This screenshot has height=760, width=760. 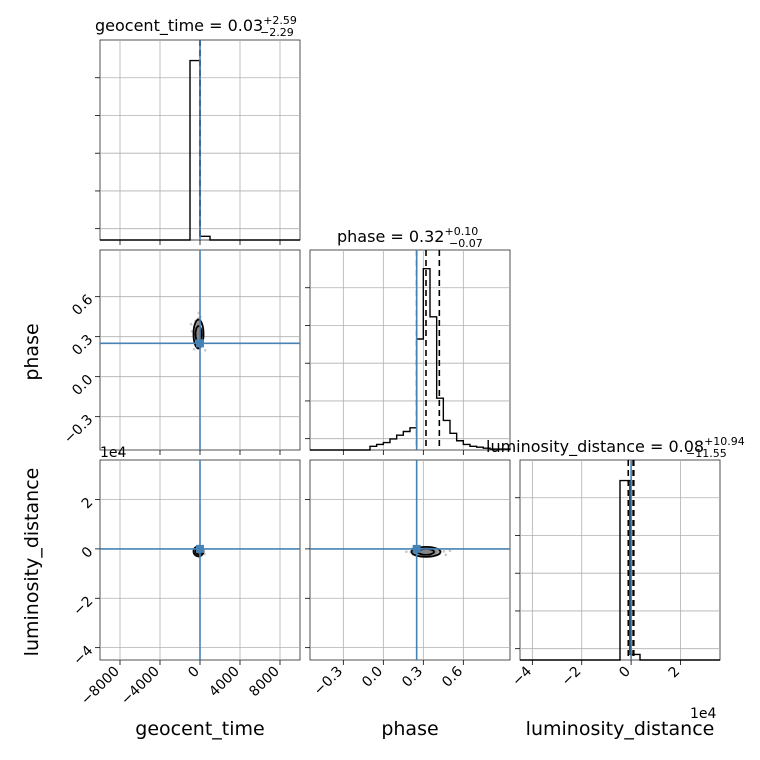 What do you see at coordinates (82, 345) in the screenshot?
I see `ytick-label-phase-2: 0.3` at bounding box center [82, 345].